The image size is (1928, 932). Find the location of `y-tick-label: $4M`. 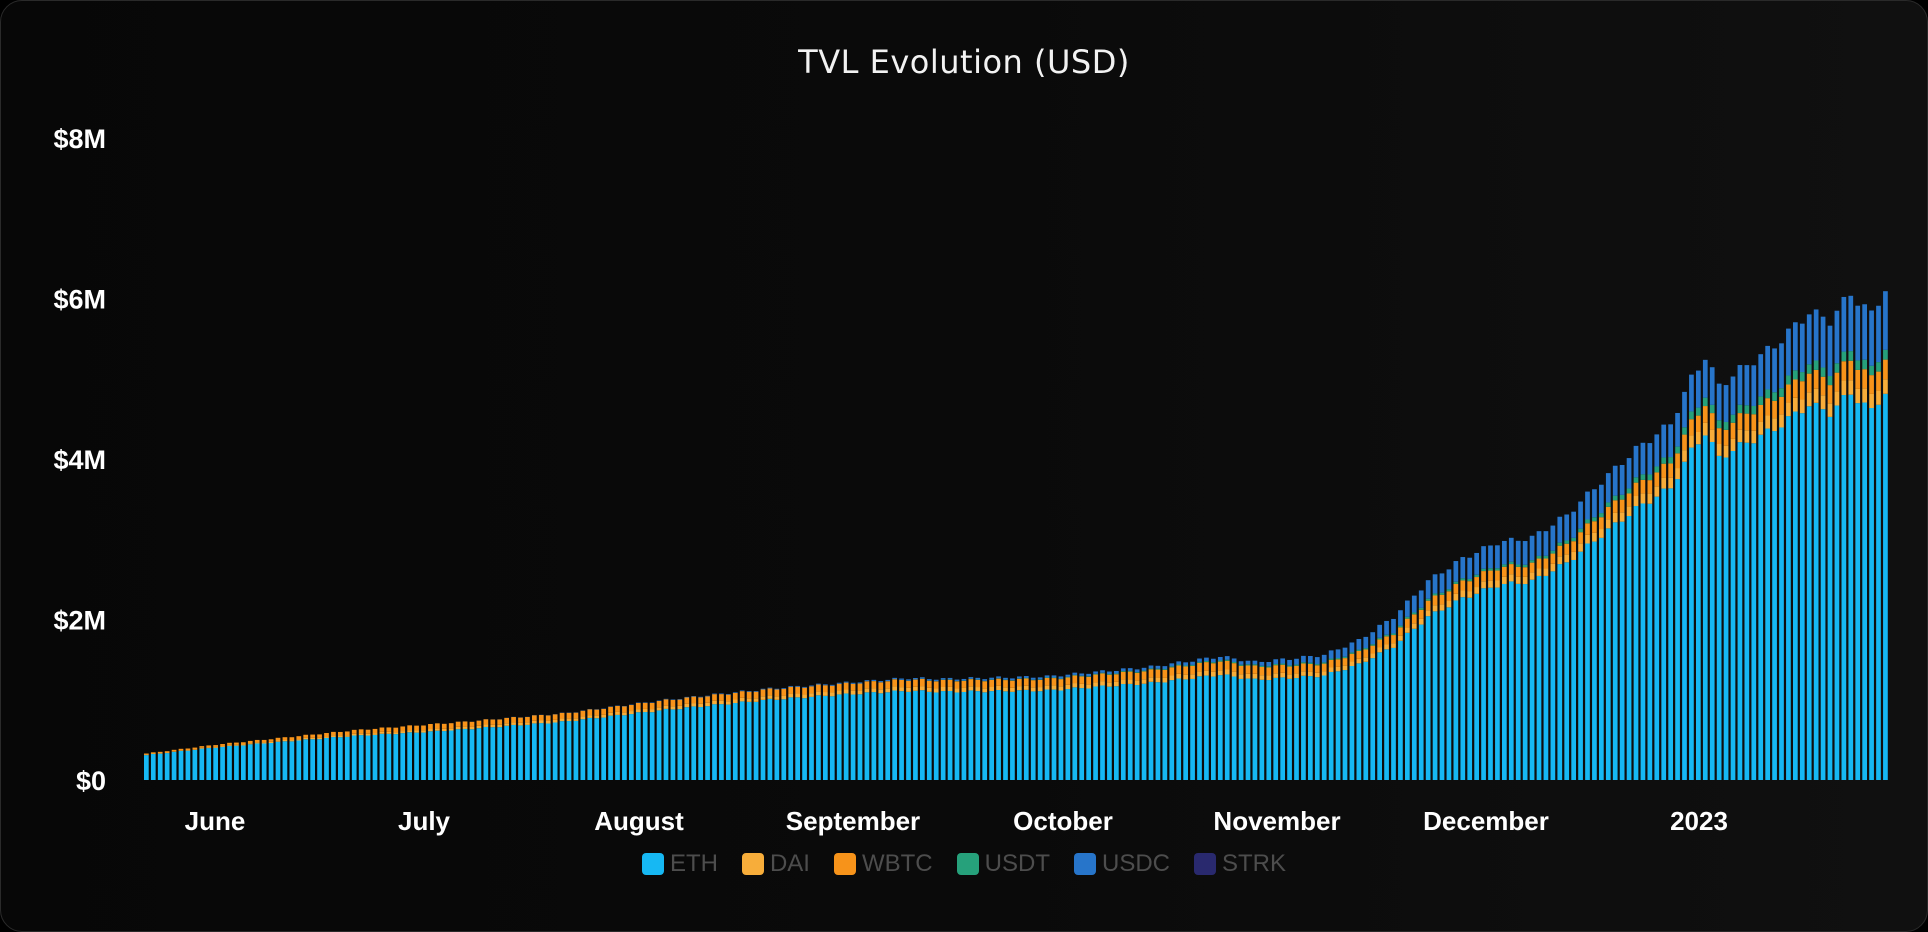

y-tick-label: $4M is located at coordinates (79, 460).